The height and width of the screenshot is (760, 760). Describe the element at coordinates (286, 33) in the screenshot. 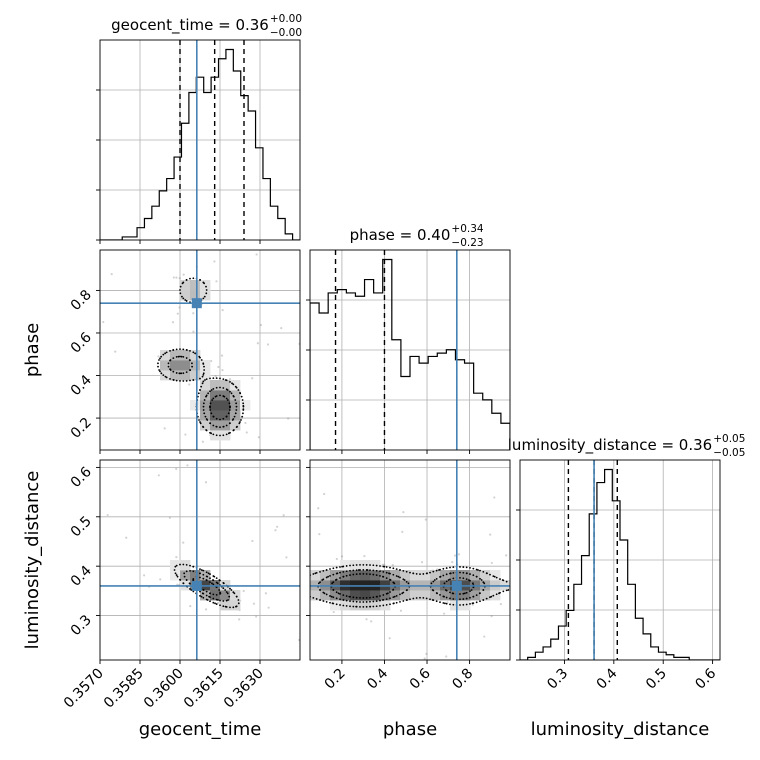

I see `title-minus: −0.00` at that location.